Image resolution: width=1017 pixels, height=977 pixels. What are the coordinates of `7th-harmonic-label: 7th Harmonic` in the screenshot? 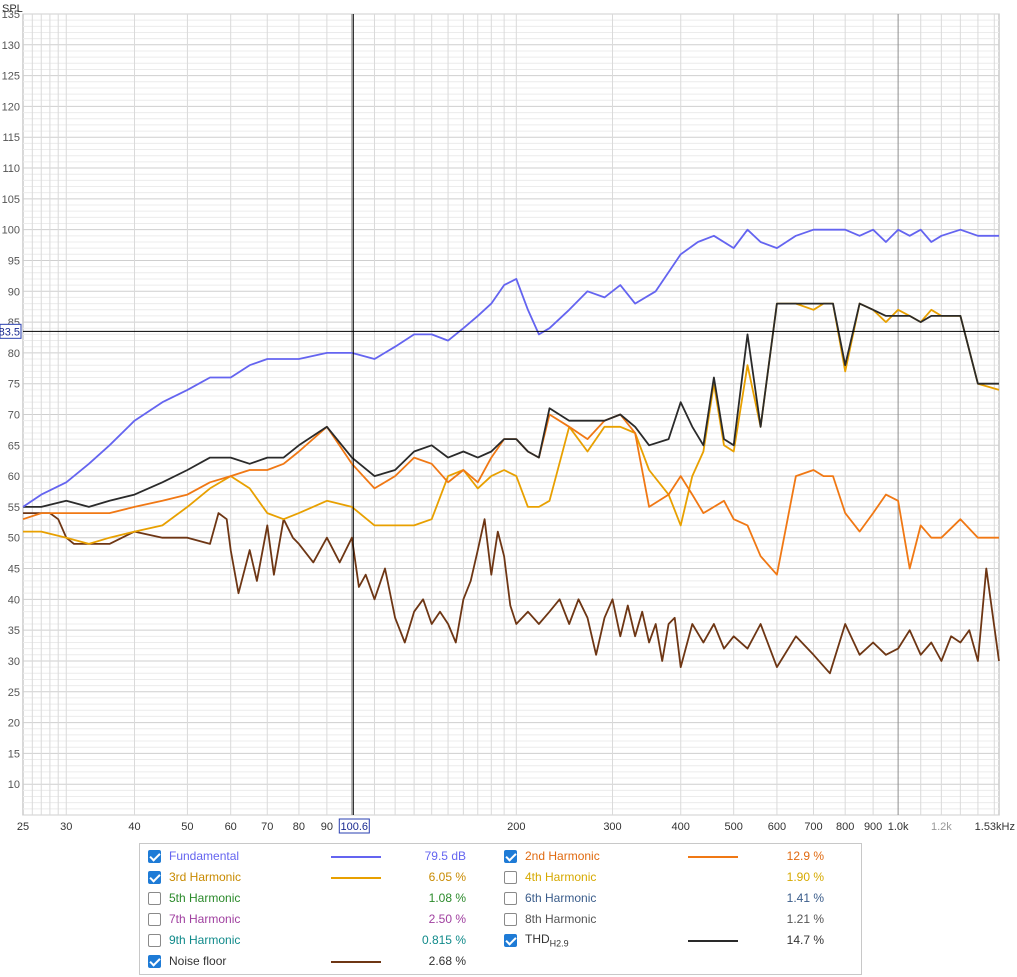 It's located at (205, 919).